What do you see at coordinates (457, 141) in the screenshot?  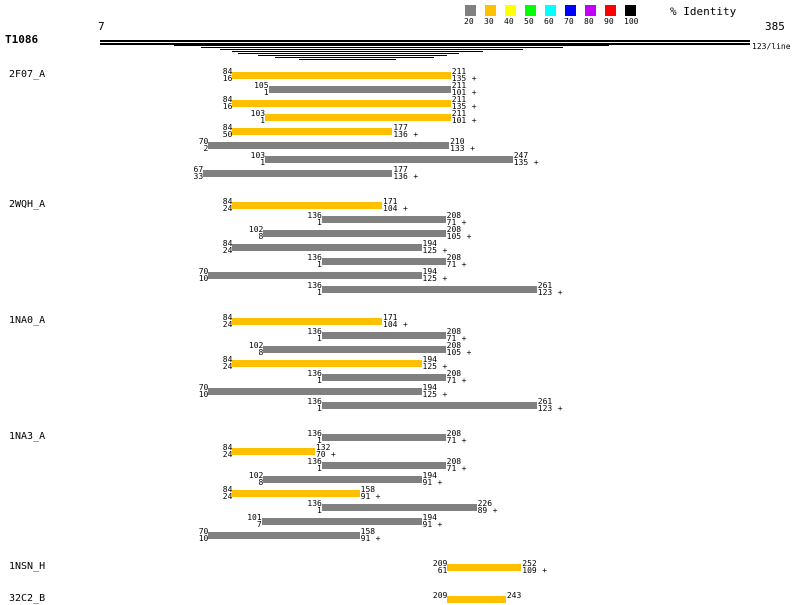 I see `query-end-number: 210` at bounding box center [457, 141].